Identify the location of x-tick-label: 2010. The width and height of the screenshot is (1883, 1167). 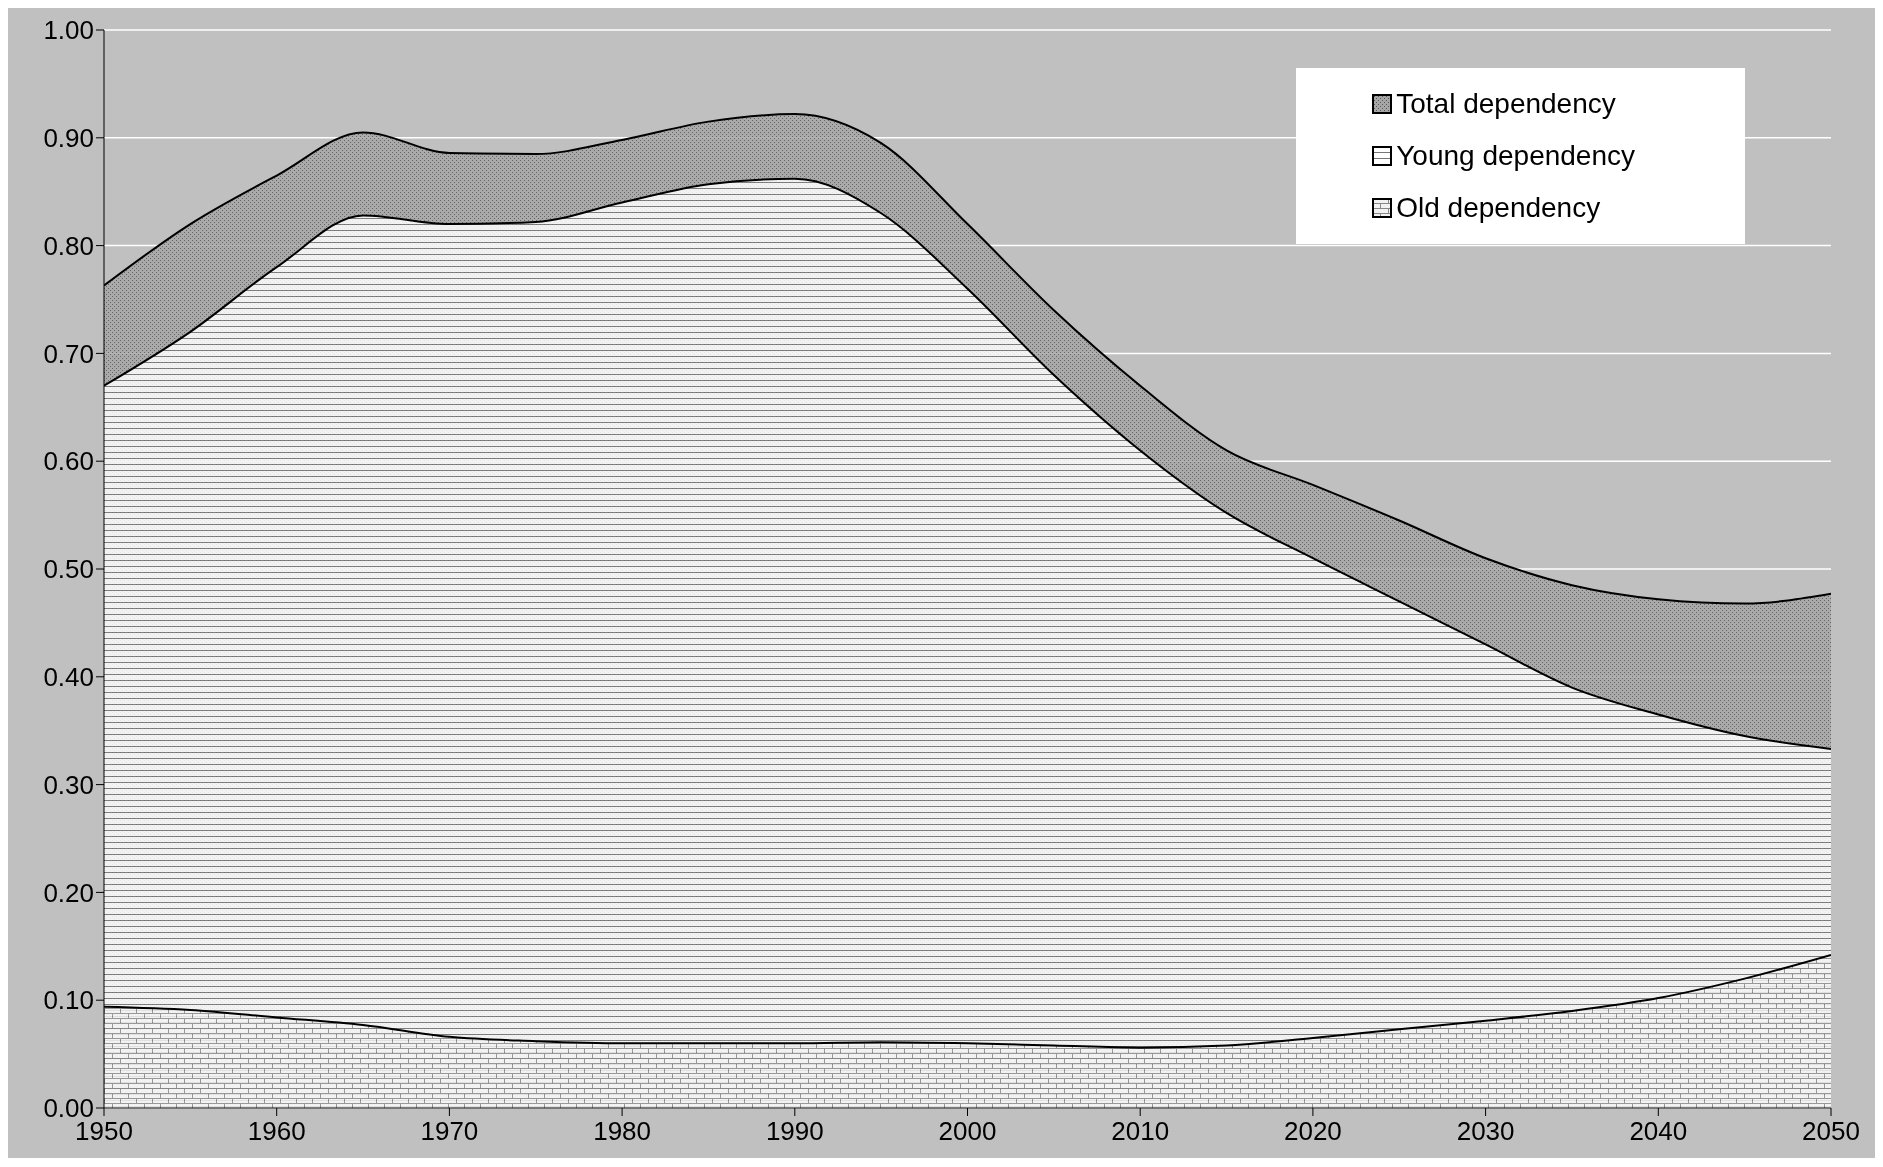
(1140, 1131).